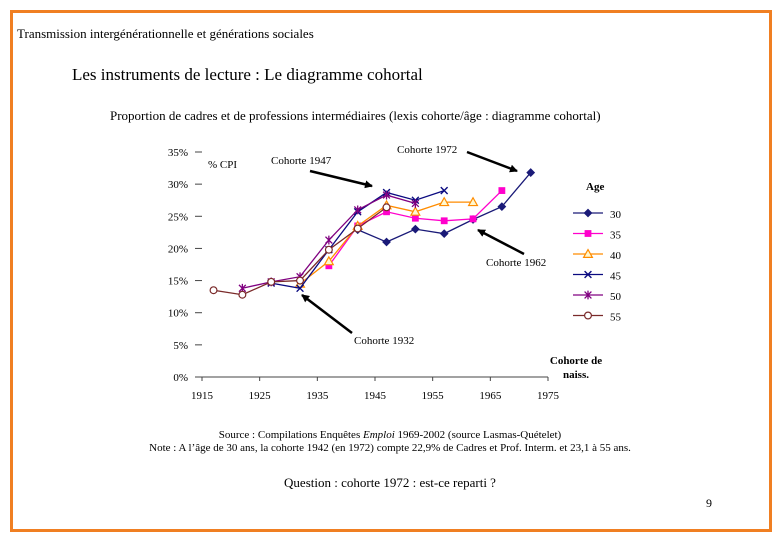  I want to click on page-number: 9, so click(709, 503).